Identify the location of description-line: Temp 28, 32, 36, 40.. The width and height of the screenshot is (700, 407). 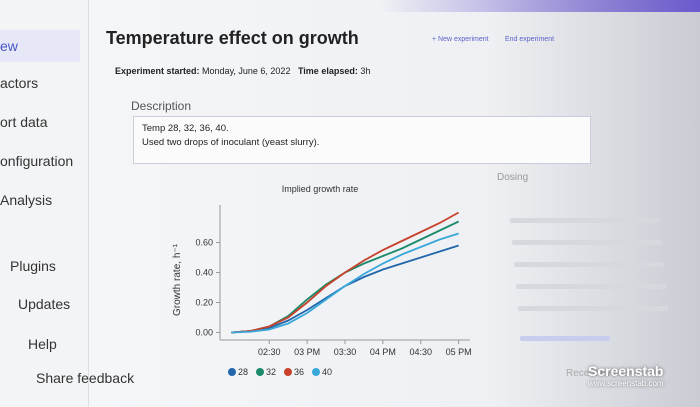
(185, 128).